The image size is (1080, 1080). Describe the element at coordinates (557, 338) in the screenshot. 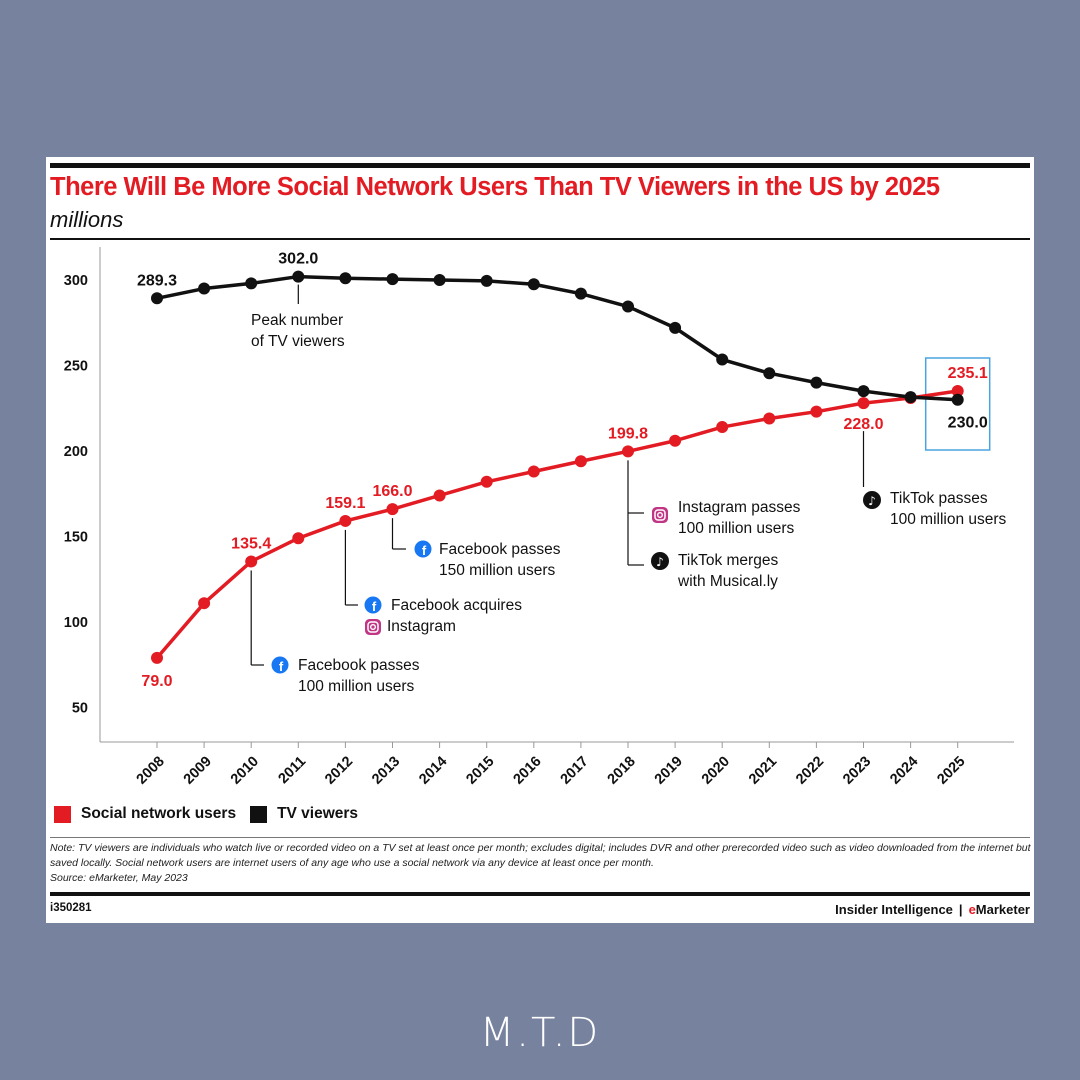

I see `series-line-tv` at that location.